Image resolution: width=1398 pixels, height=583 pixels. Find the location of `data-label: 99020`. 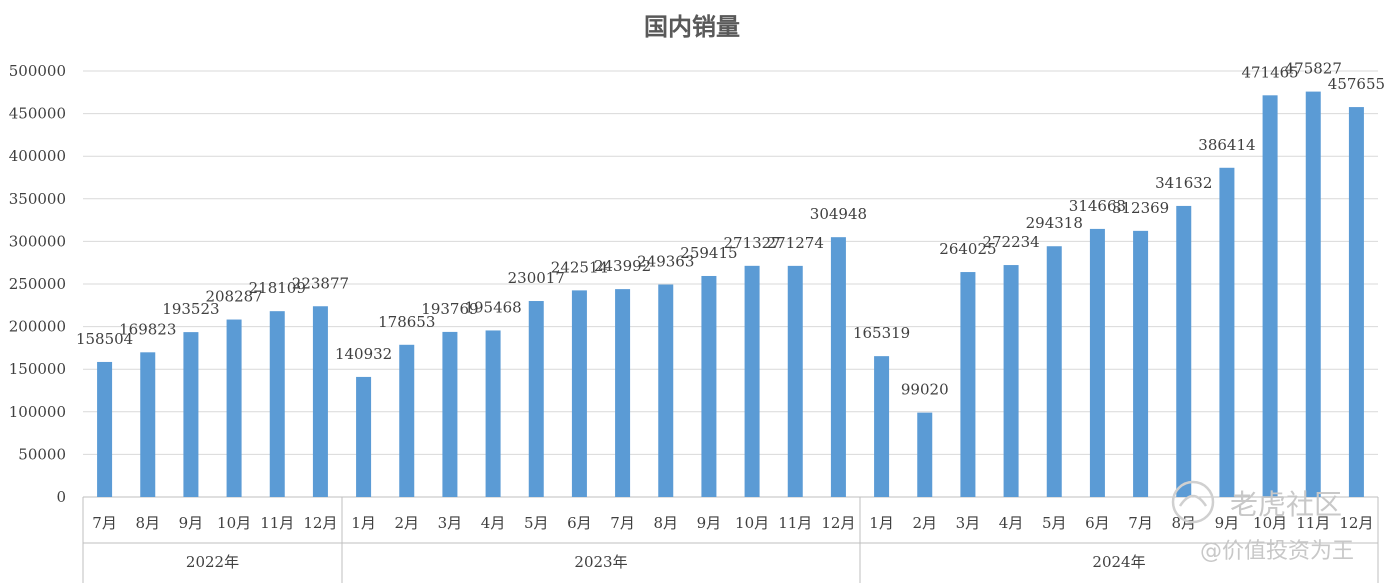

data-label: 99020 is located at coordinates (925, 390).